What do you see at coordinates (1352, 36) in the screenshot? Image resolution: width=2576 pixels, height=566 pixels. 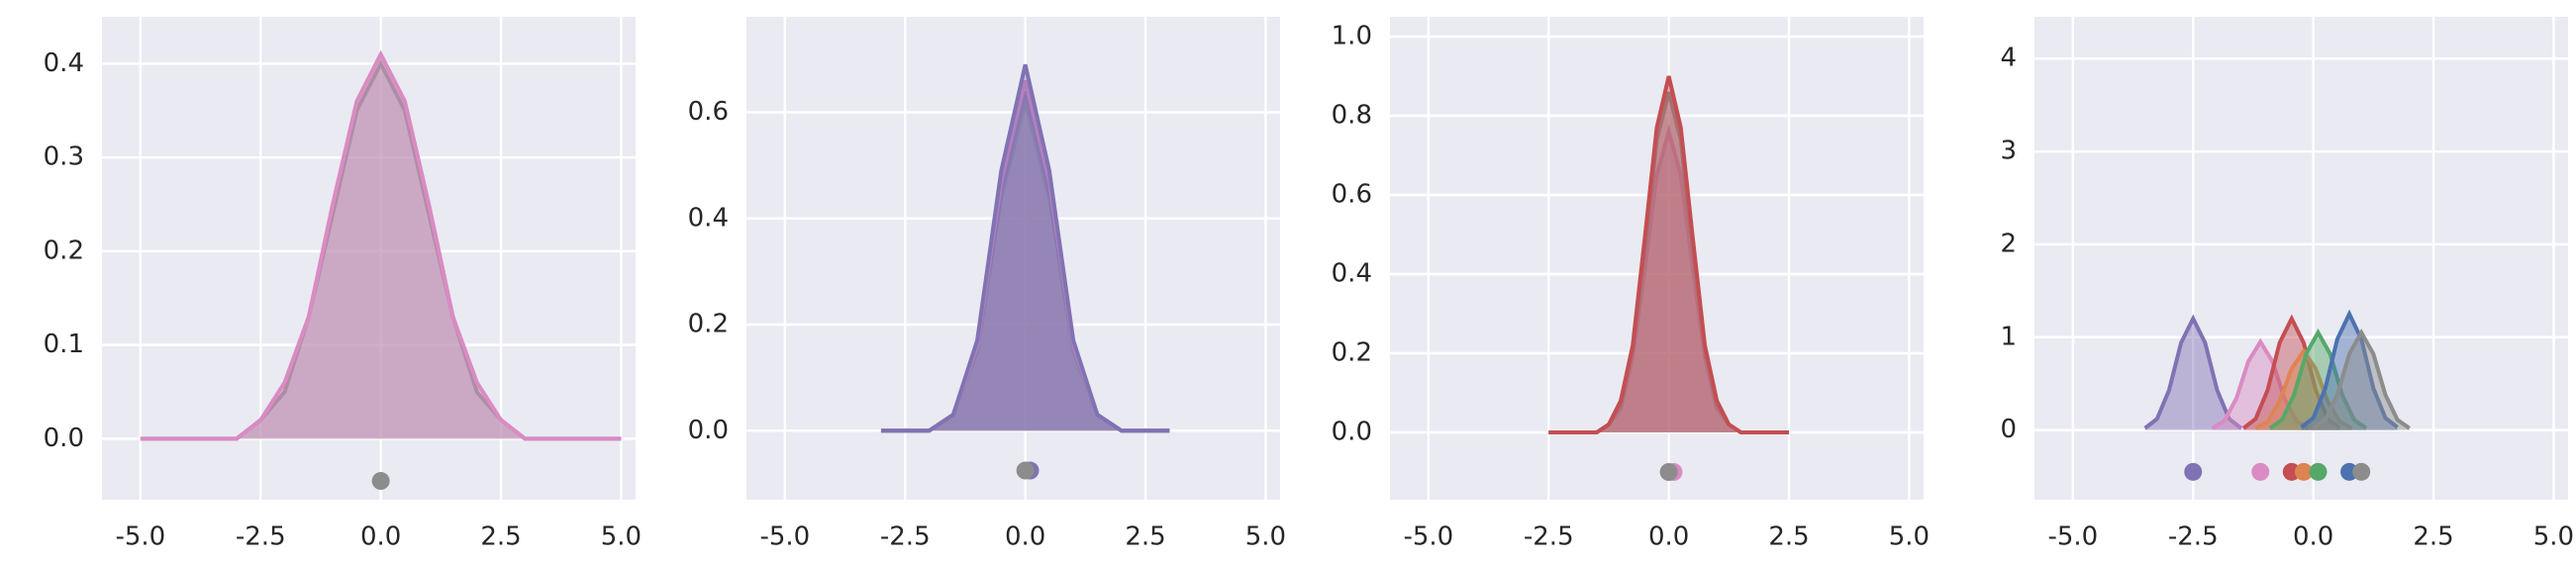 I see `y-tick-label: 1.0` at bounding box center [1352, 36].